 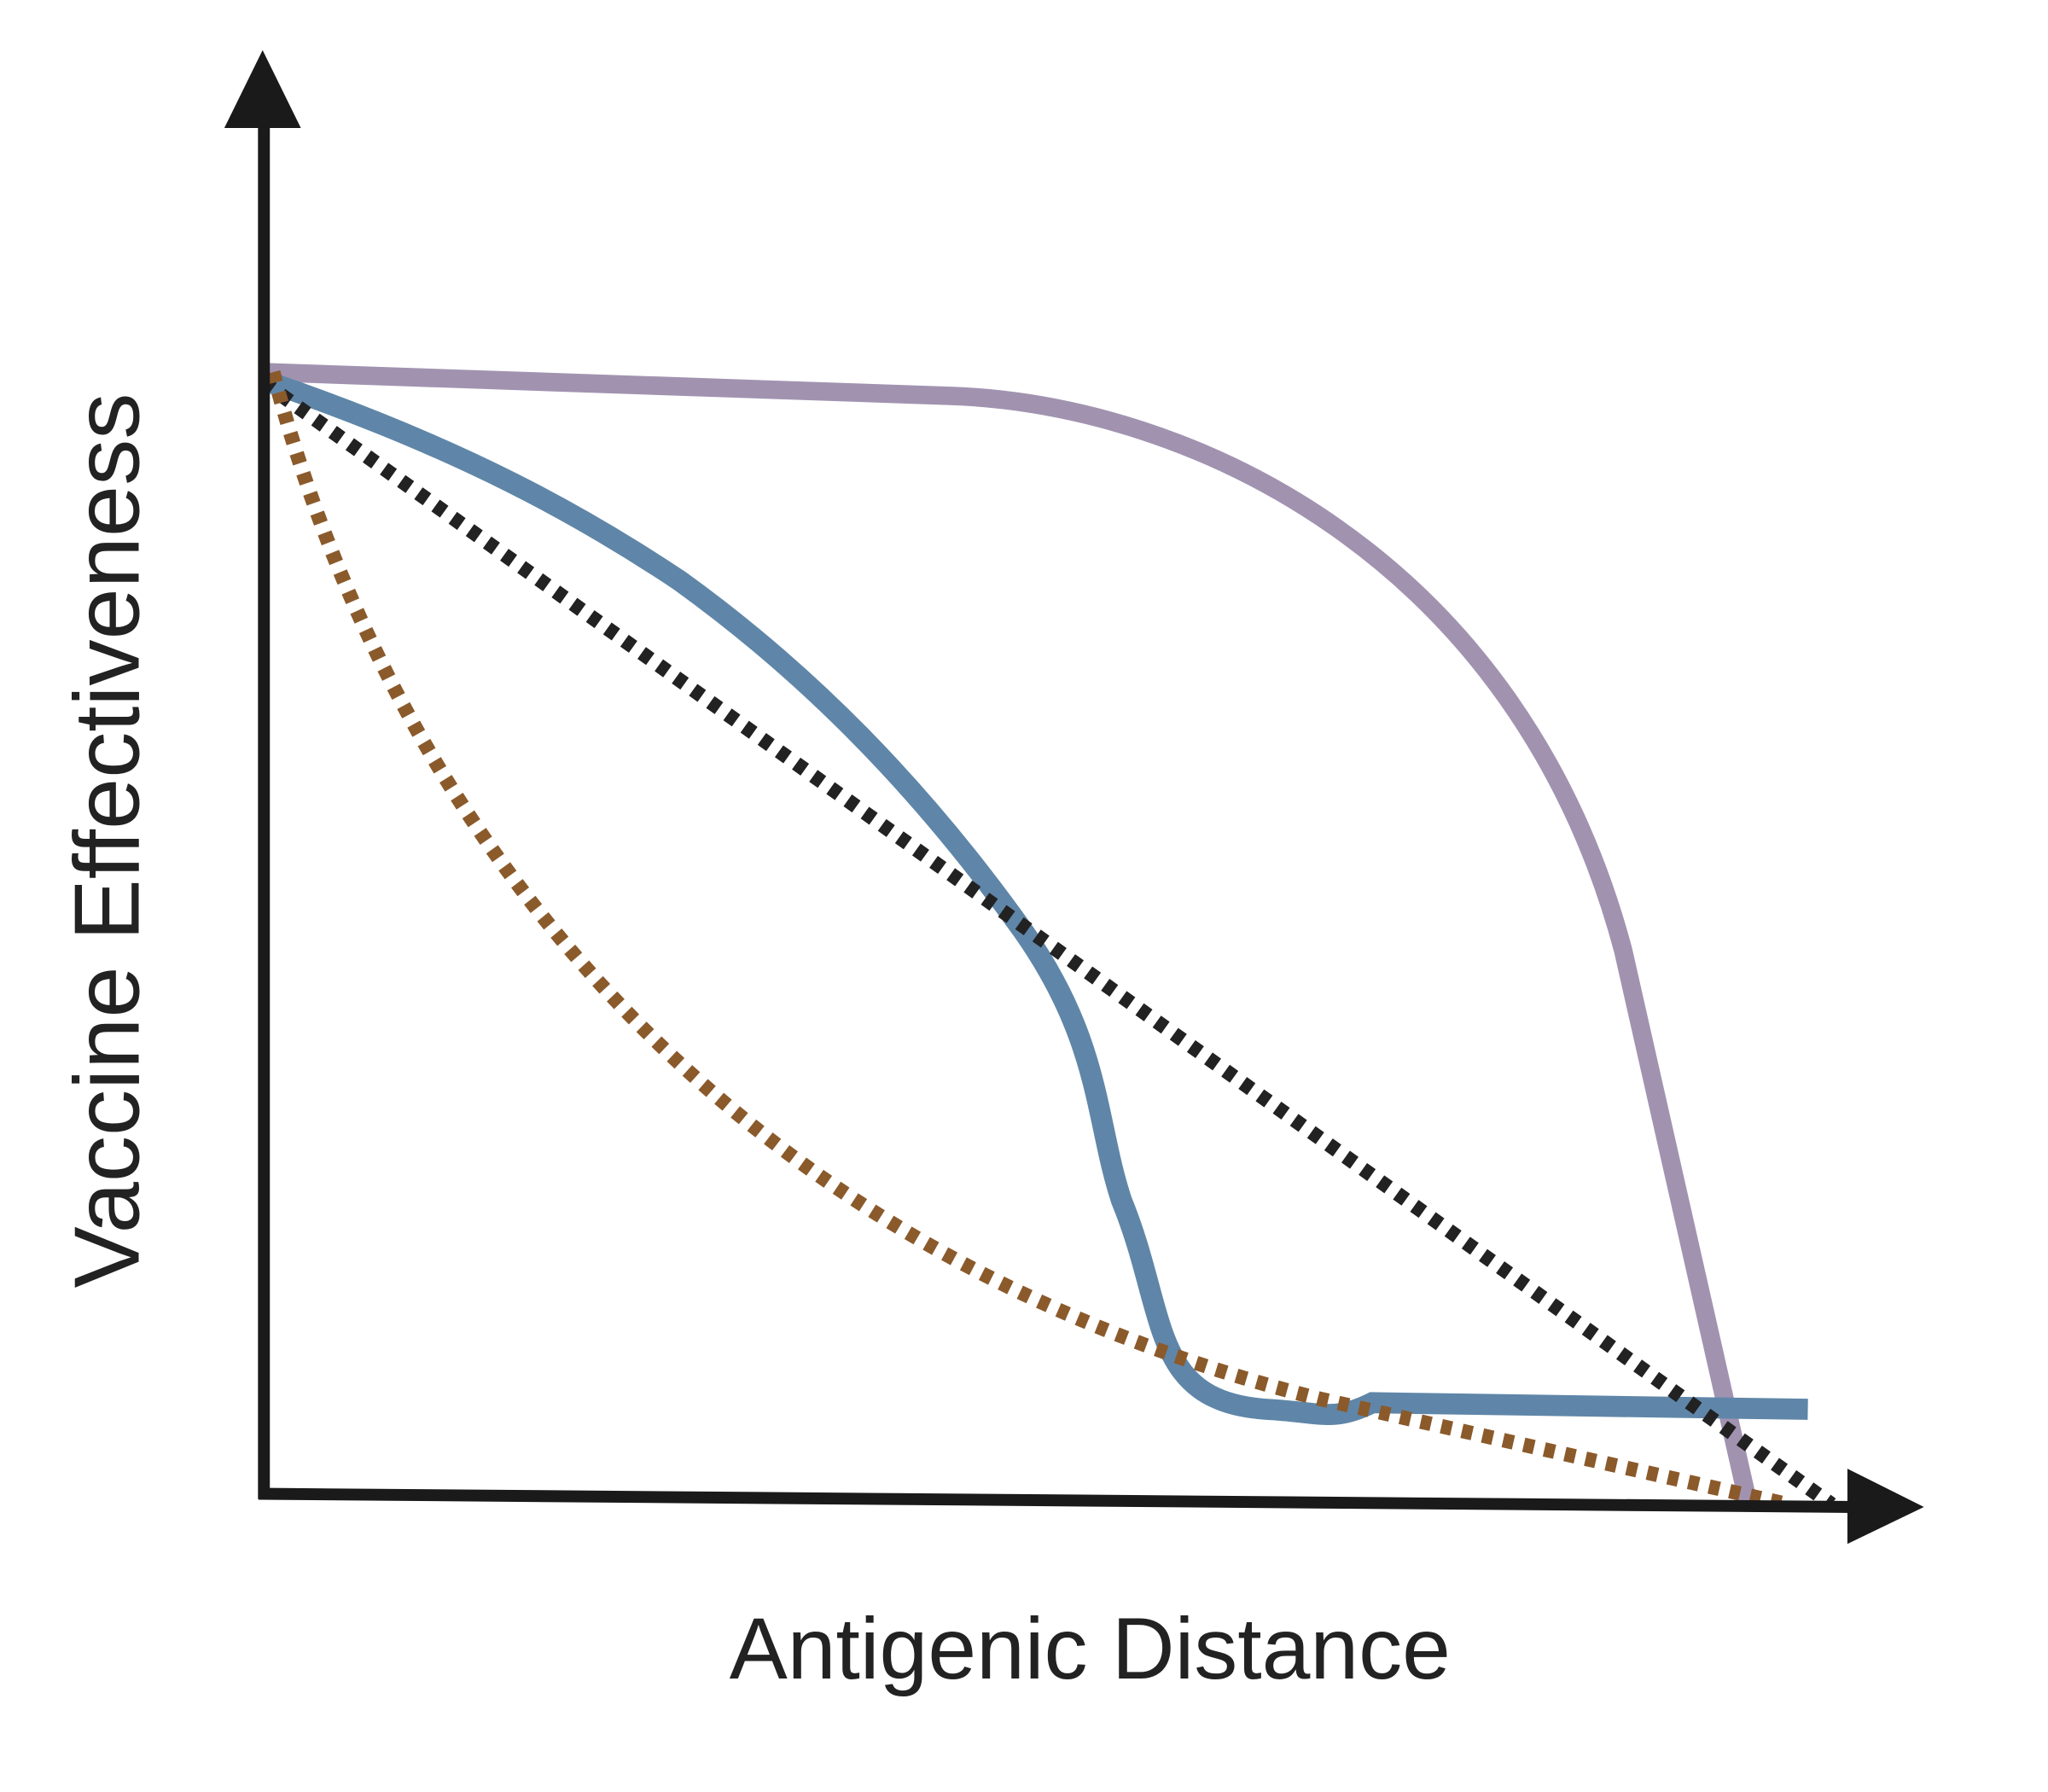 What do you see at coordinates (1886, 1507) in the screenshot?
I see `x-axis-arrow` at bounding box center [1886, 1507].